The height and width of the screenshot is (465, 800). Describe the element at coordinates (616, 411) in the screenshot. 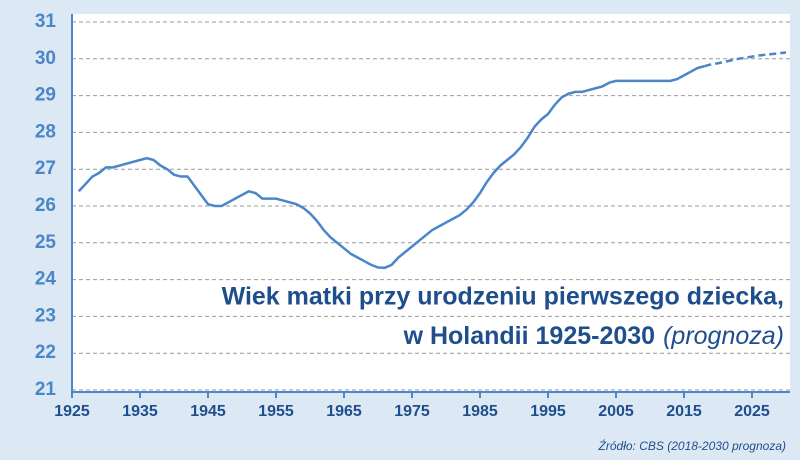

I see `x-tick-label: 2005` at that location.